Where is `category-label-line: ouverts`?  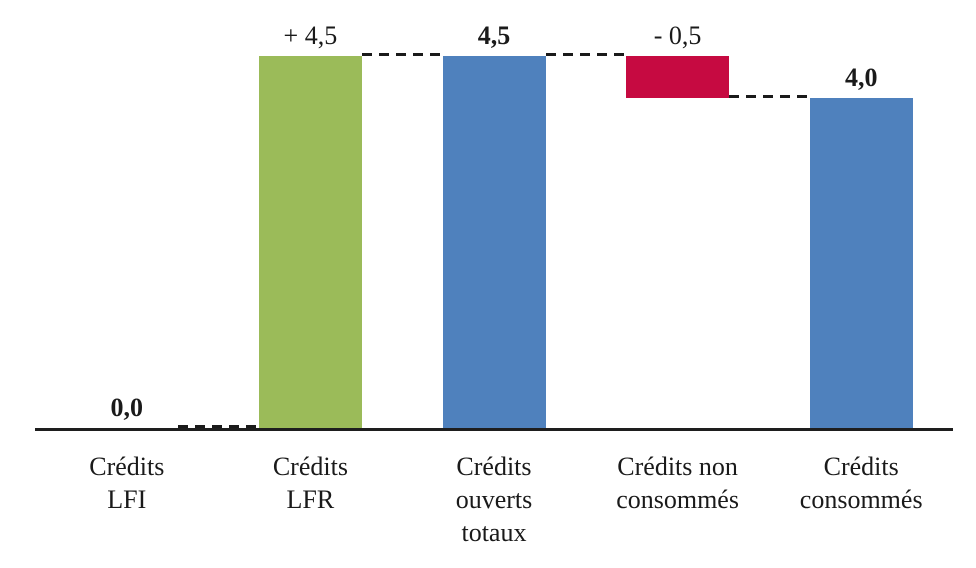 category-label-line: ouverts is located at coordinates (494, 499).